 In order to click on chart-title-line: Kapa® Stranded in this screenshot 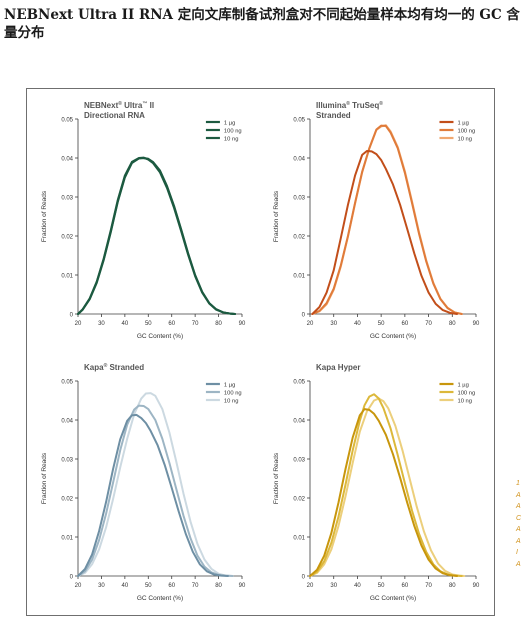, I will do `click(114, 367)`.